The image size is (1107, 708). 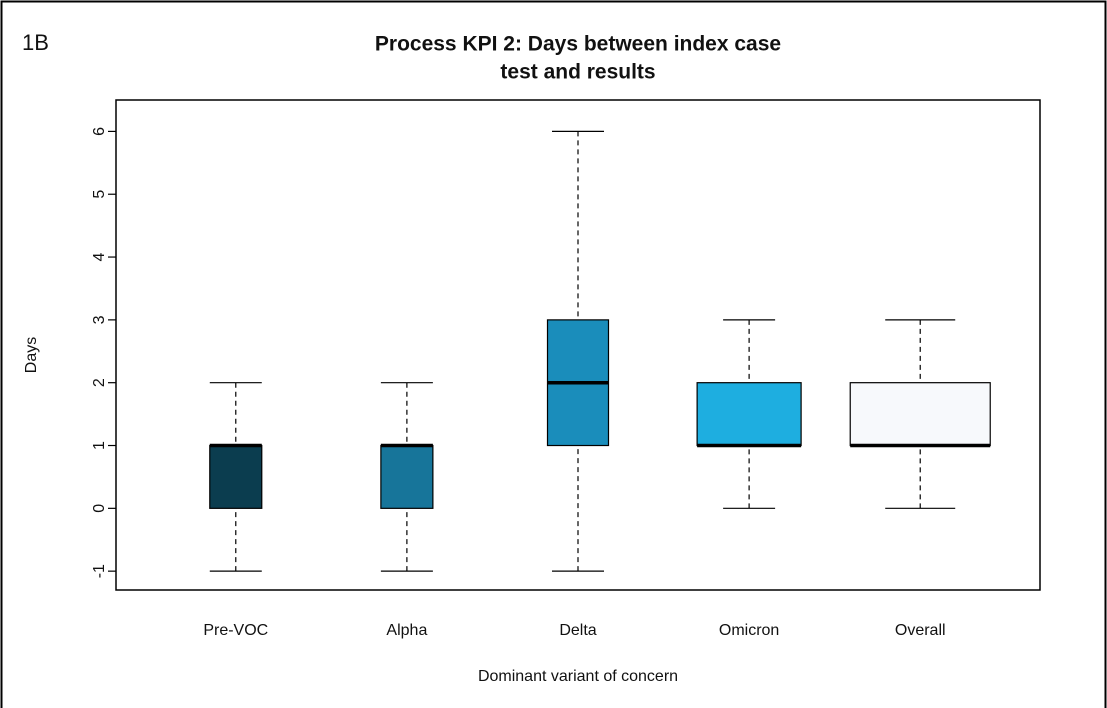 I want to click on y-tick-label: 4, so click(x=99, y=257).